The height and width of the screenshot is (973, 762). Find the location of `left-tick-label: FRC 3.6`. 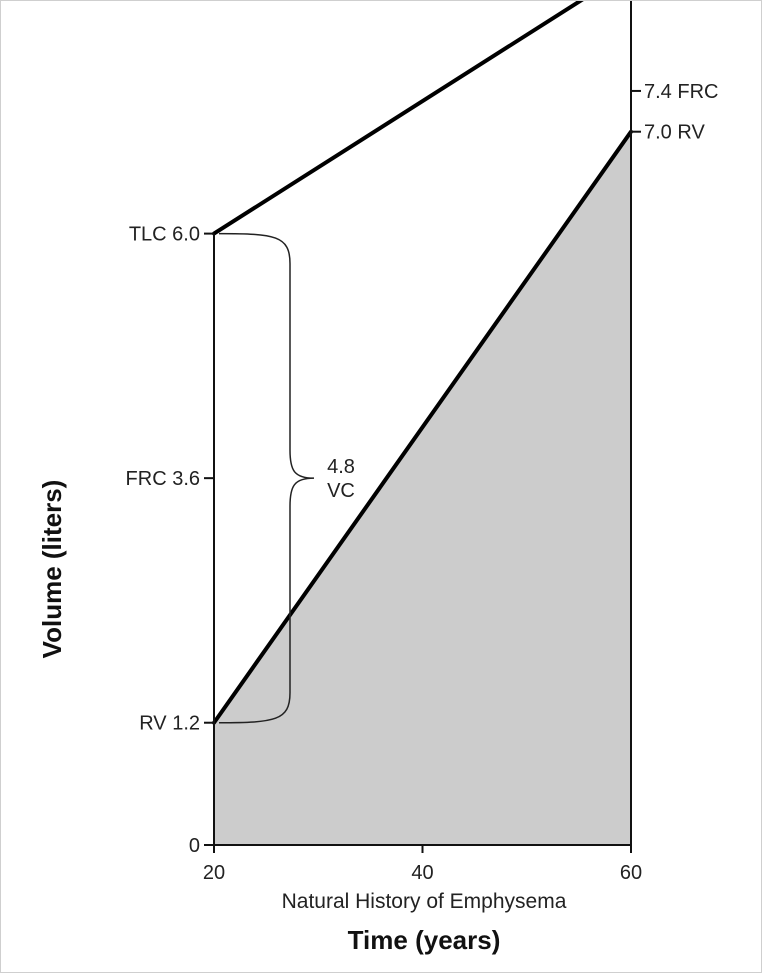

left-tick-label: FRC 3.6 is located at coordinates (163, 479).